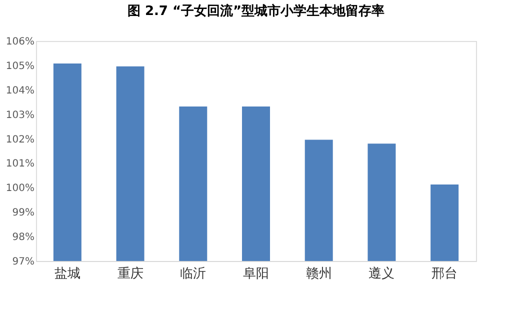 Image resolution: width=514 pixels, height=327 pixels. Describe the element at coordinates (20, 90) in the screenshot. I see `y-tick-label: 104%` at that location.